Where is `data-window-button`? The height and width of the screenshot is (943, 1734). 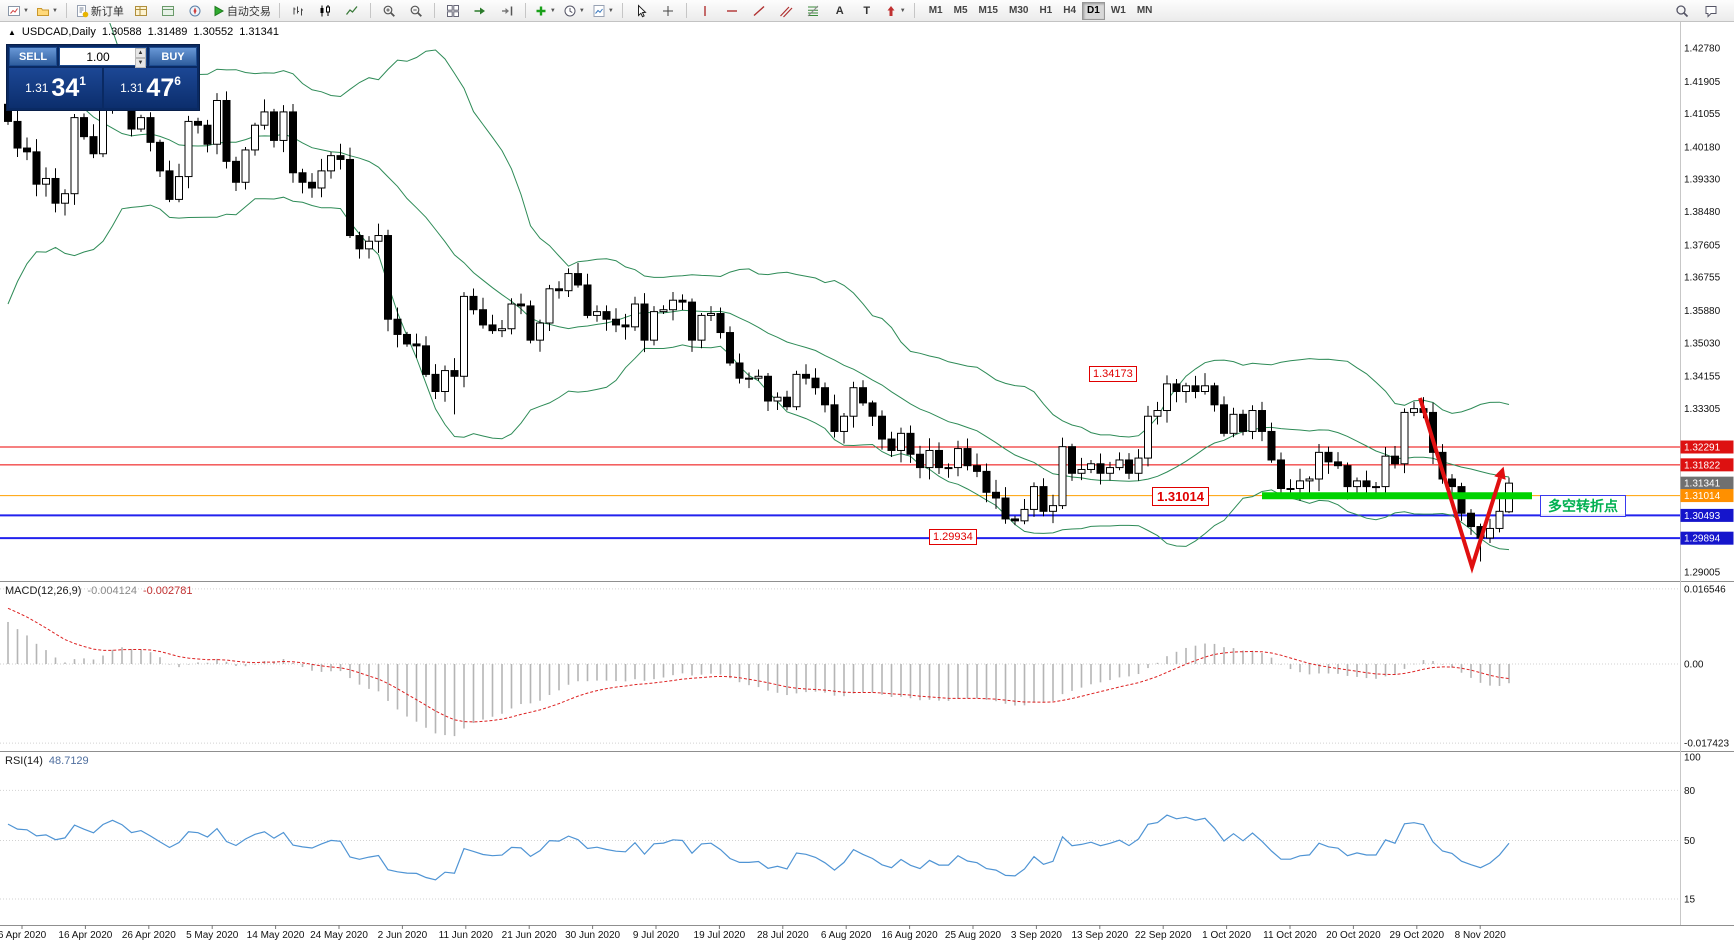 data-window-button is located at coordinates (168, 11).